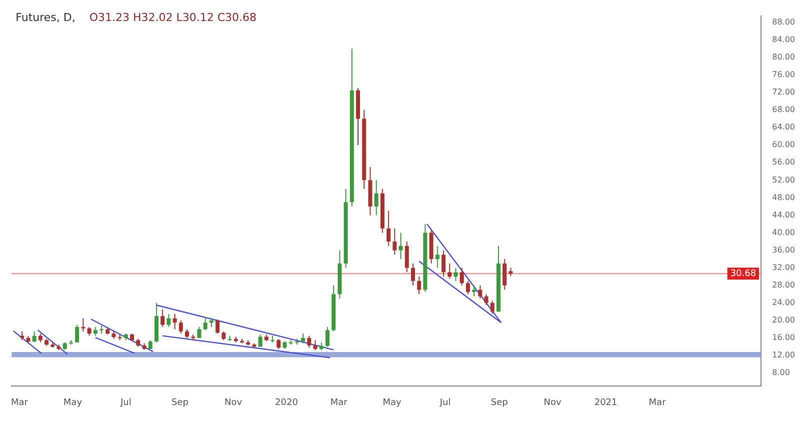  Describe the element at coordinates (173, 17) in the screenshot. I see `annotation: O31.23 H32.02 L30.12 C30.68` at that location.